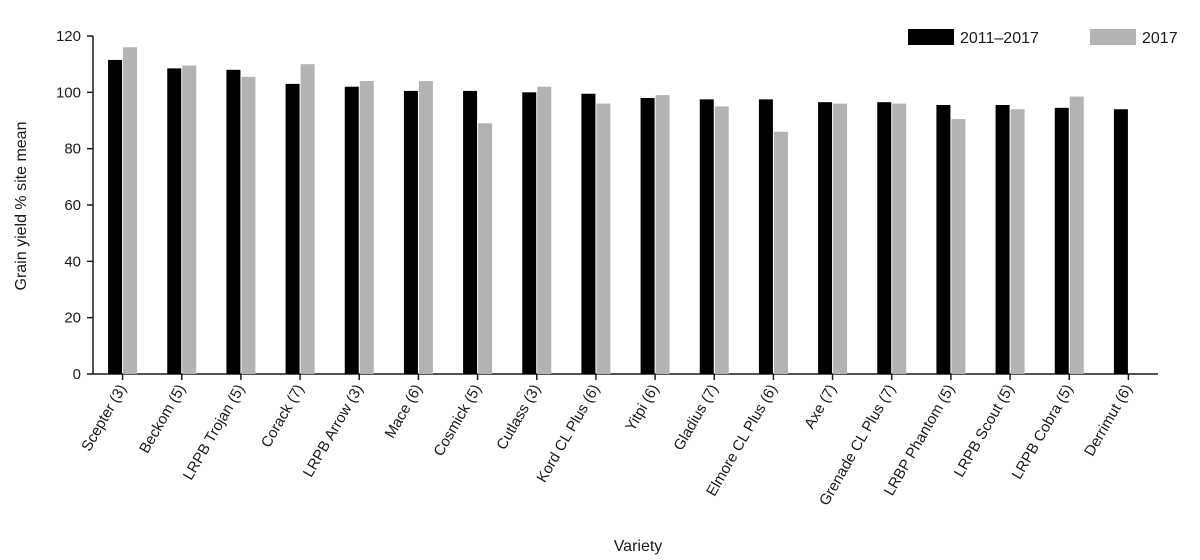 Image resolution: width=1200 pixels, height=560 pixels. Describe the element at coordinates (214, 433) in the screenshot. I see `x-tick-label: LRPB Trojan (5)` at that location.